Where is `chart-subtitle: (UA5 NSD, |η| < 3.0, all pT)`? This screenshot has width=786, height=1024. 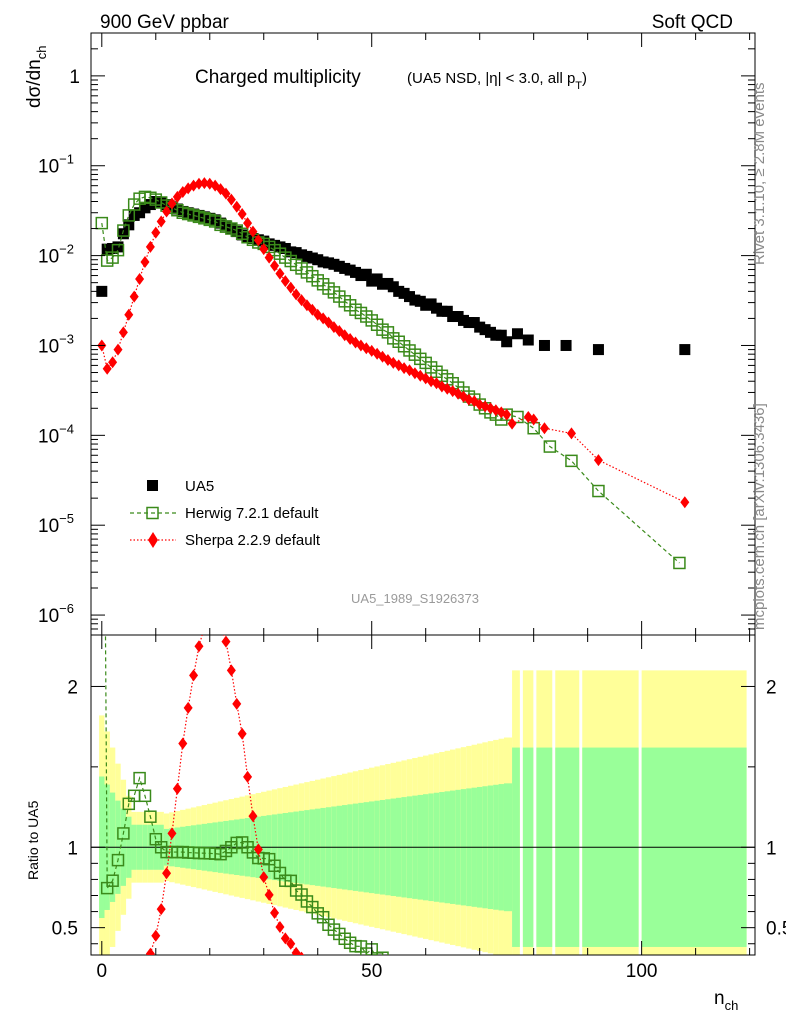
chart-subtitle: (UA5 NSD, |η| < 3.0, all pT) is located at coordinates (497, 81).